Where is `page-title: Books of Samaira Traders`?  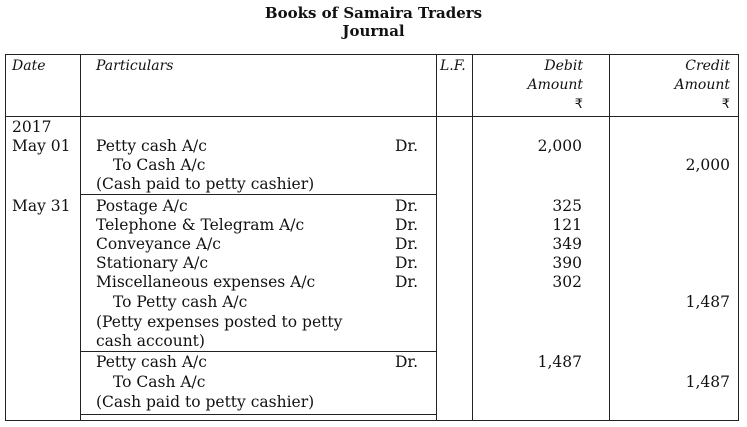
page-title: Books of Samaira Traders is located at coordinates (373, 13).